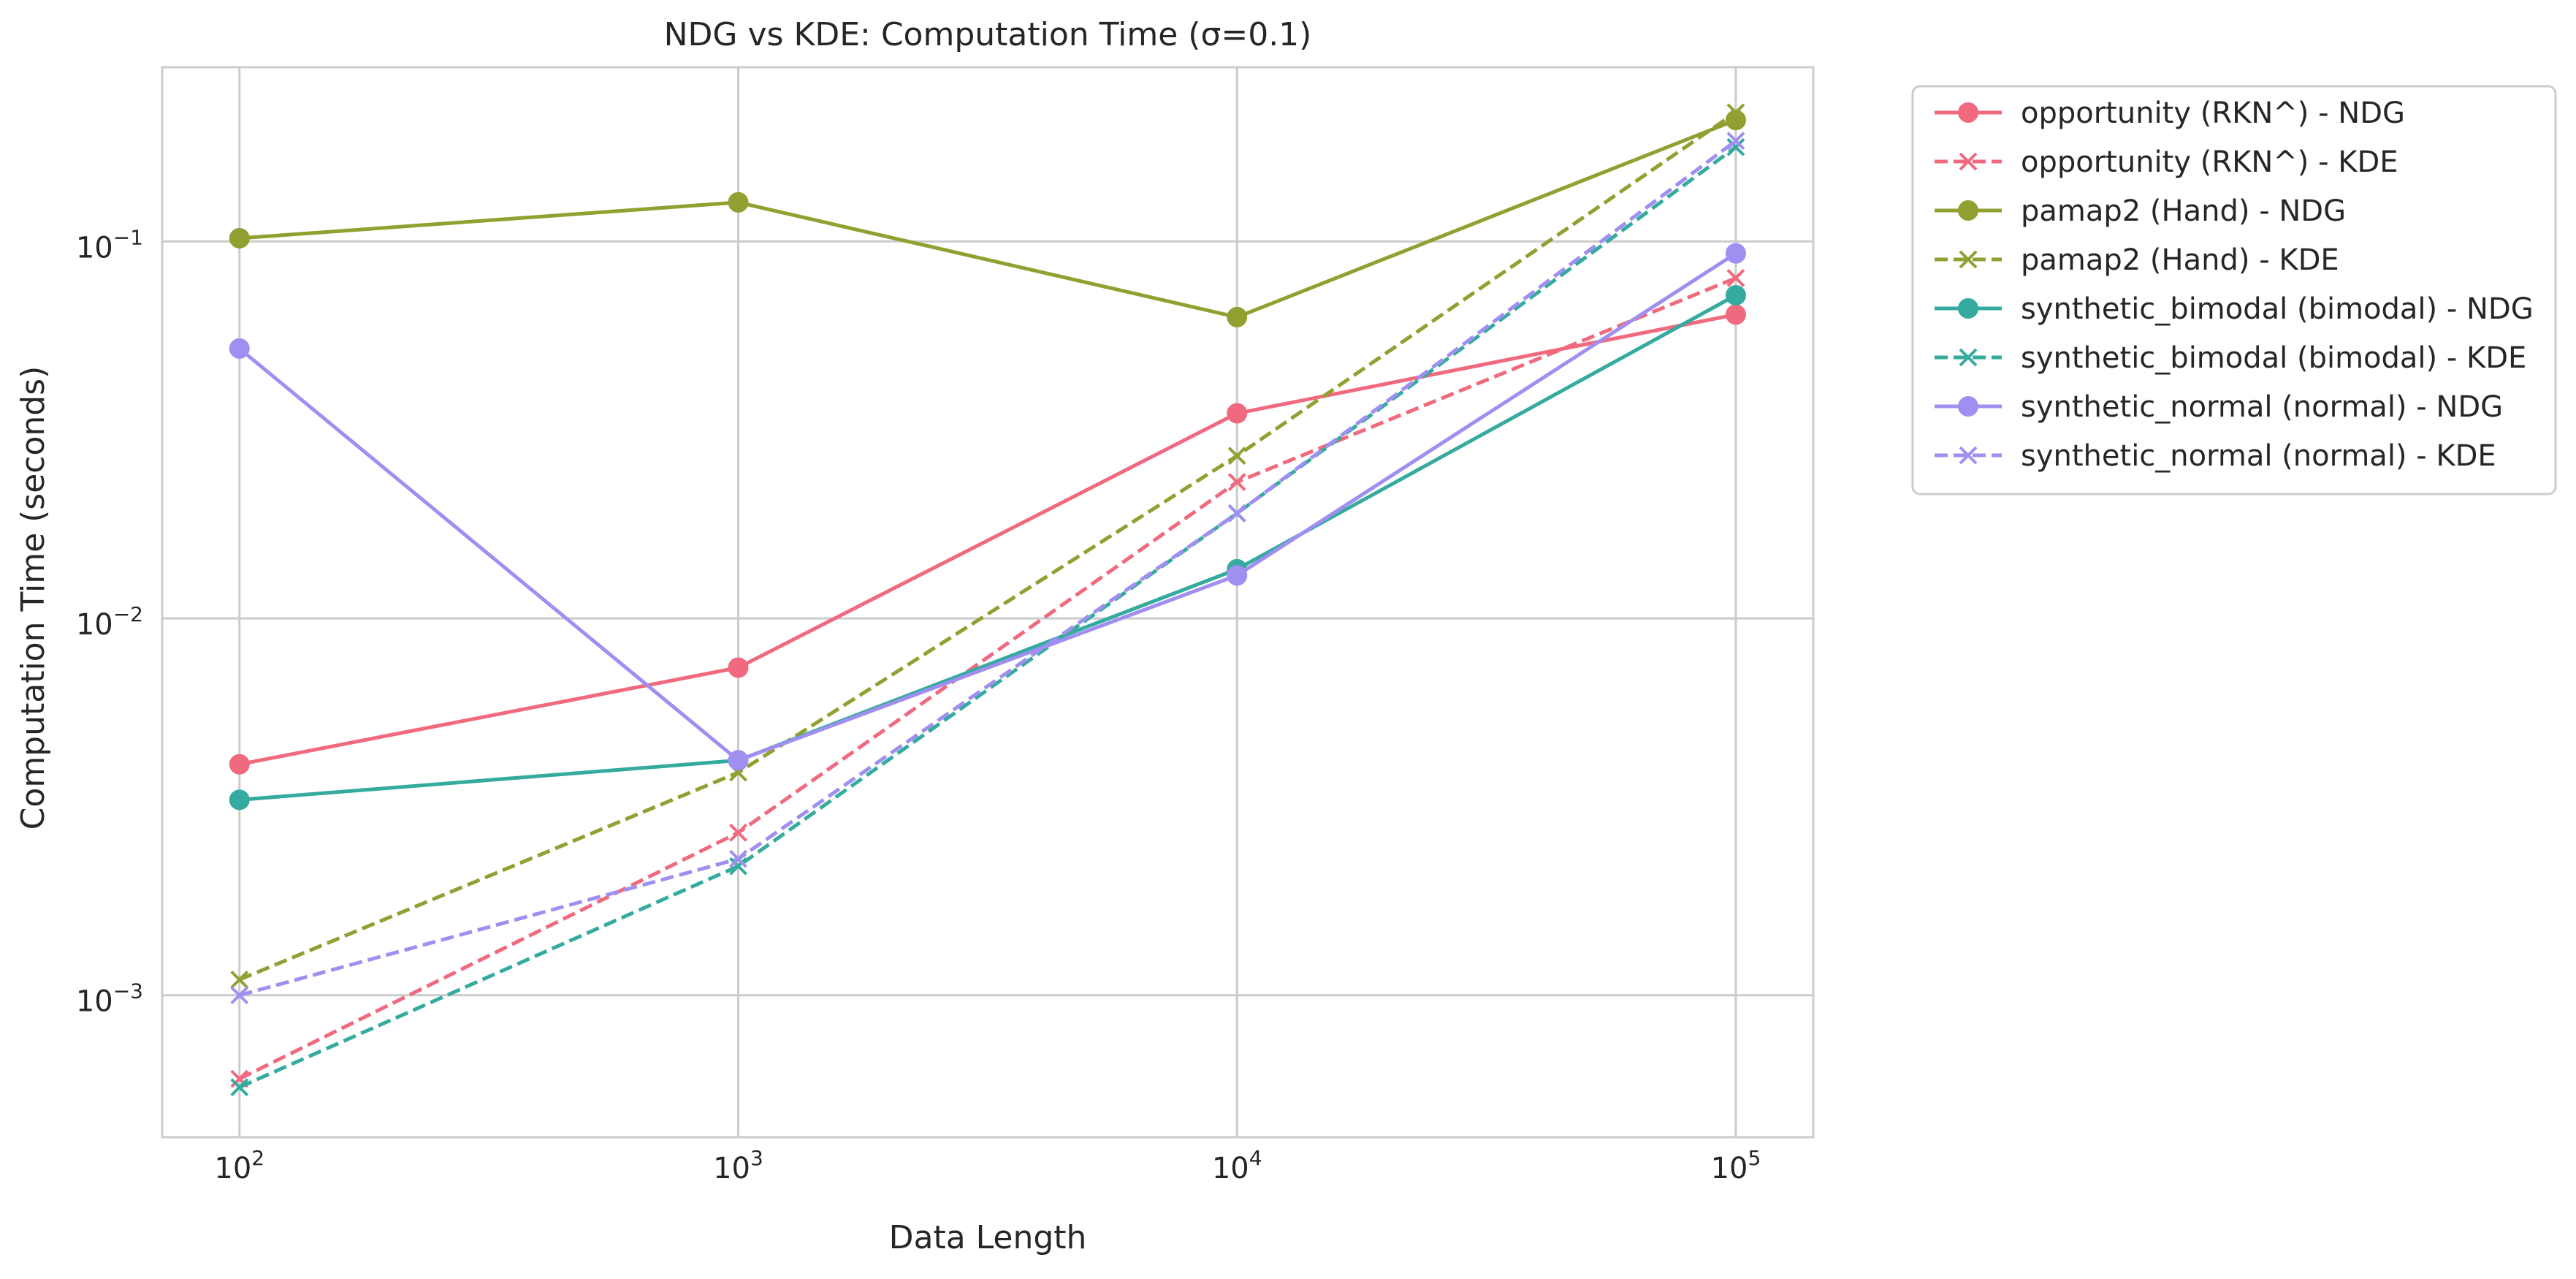  Describe the element at coordinates (2213, 113) in the screenshot. I see `legend-label: opportunity (RKN^) - NDG` at that location.